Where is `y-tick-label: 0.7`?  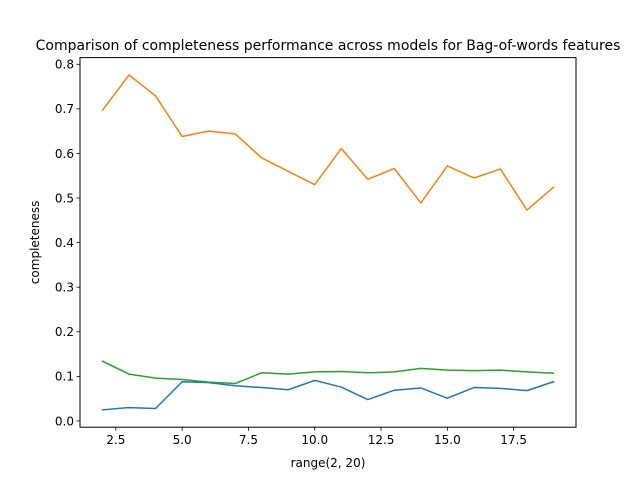 y-tick-label: 0.7 is located at coordinates (64, 109).